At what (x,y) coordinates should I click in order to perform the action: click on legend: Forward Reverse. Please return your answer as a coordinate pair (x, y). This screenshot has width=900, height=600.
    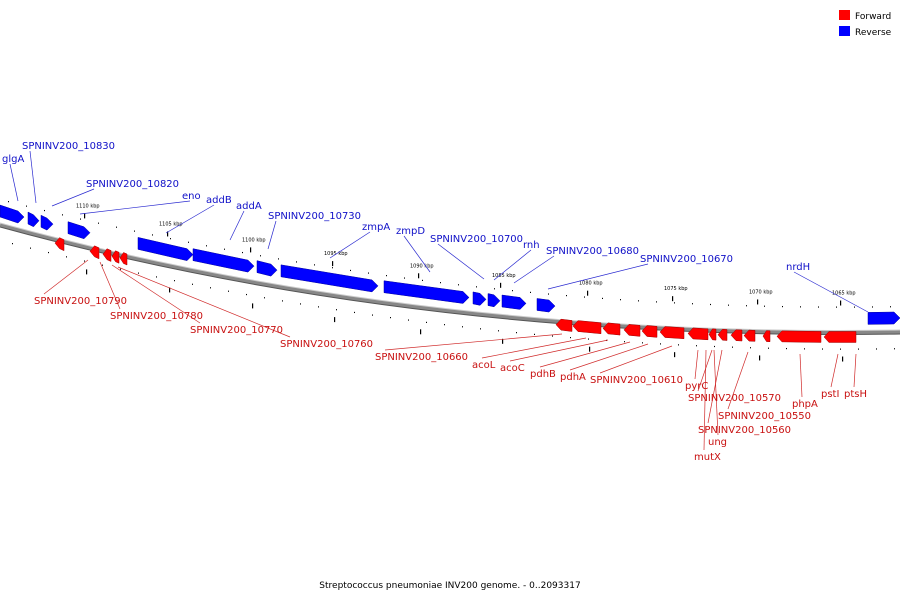
    Looking at the image, I should click on (865, 24).